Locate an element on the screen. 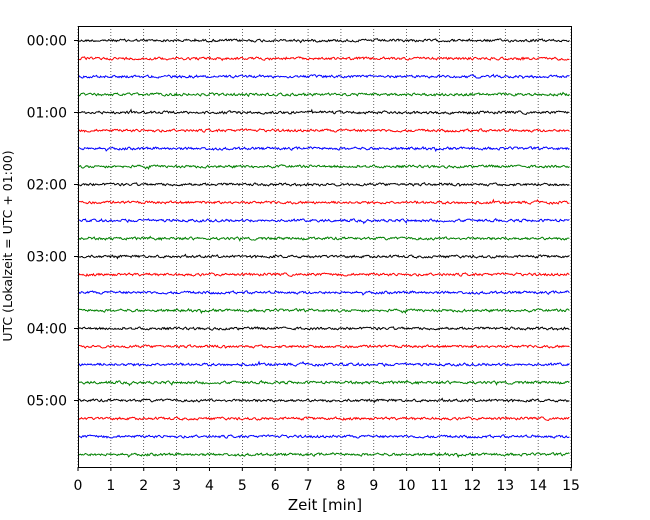 The image size is (650, 520). y-ticks: 00:00 01:00 02:00 03:00 04:00 05:00 is located at coordinates (52, 222).